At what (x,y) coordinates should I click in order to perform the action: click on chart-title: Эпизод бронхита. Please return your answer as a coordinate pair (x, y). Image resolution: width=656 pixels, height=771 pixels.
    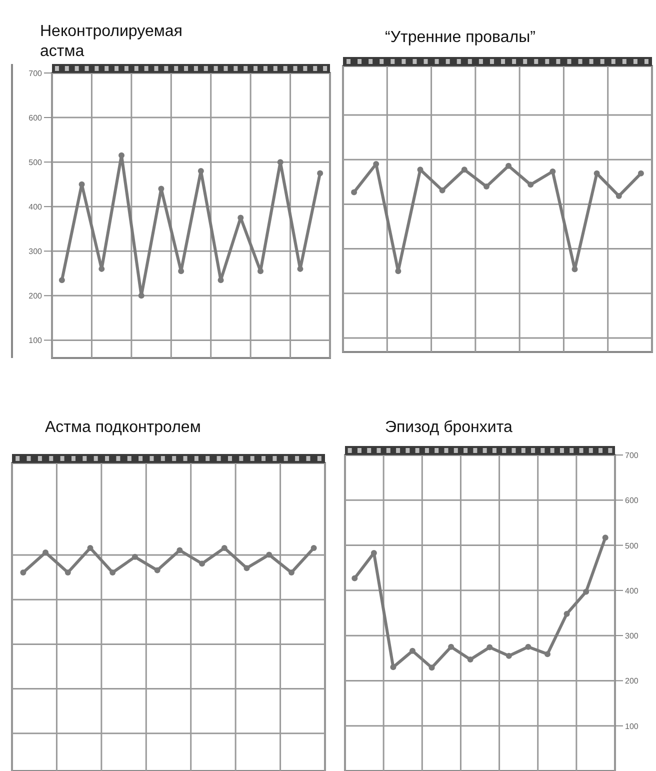
    Looking at the image, I should click on (448, 427).